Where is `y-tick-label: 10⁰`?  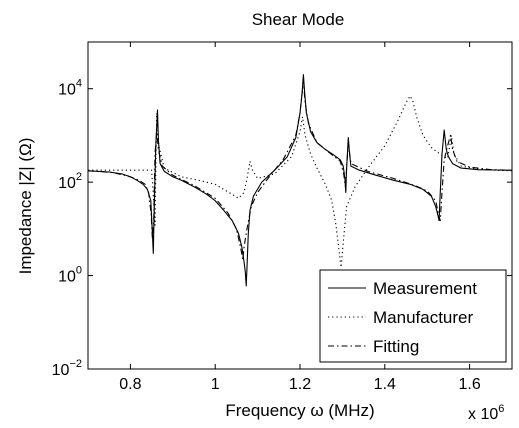
y-tick-label: 10⁰ is located at coordinates (70, 275).